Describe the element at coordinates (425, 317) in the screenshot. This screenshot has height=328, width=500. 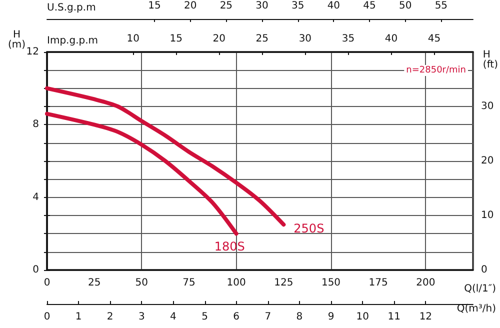
I see `text: 12` at that location.